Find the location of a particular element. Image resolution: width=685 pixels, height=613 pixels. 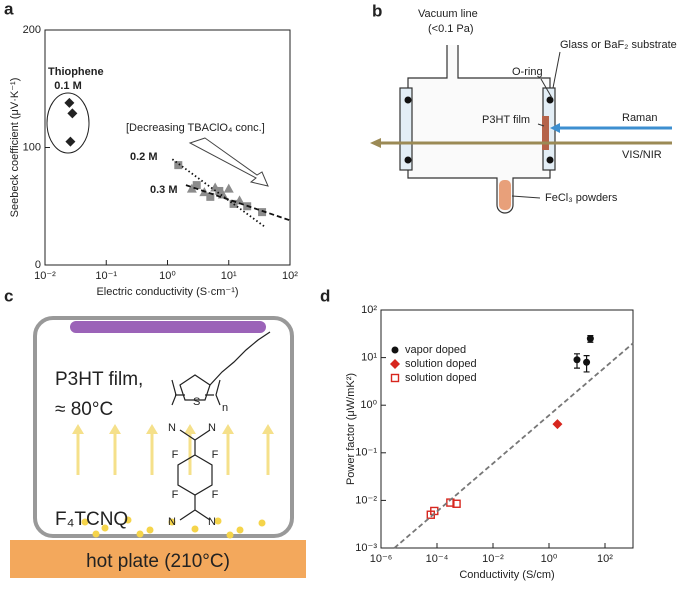

y-tick-label: 200 is located at coordinates (32, 30).